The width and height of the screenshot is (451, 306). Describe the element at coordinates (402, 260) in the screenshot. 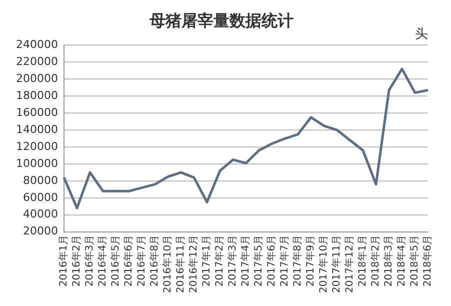

I see `x-tick-label: 2018年4月` at that location.